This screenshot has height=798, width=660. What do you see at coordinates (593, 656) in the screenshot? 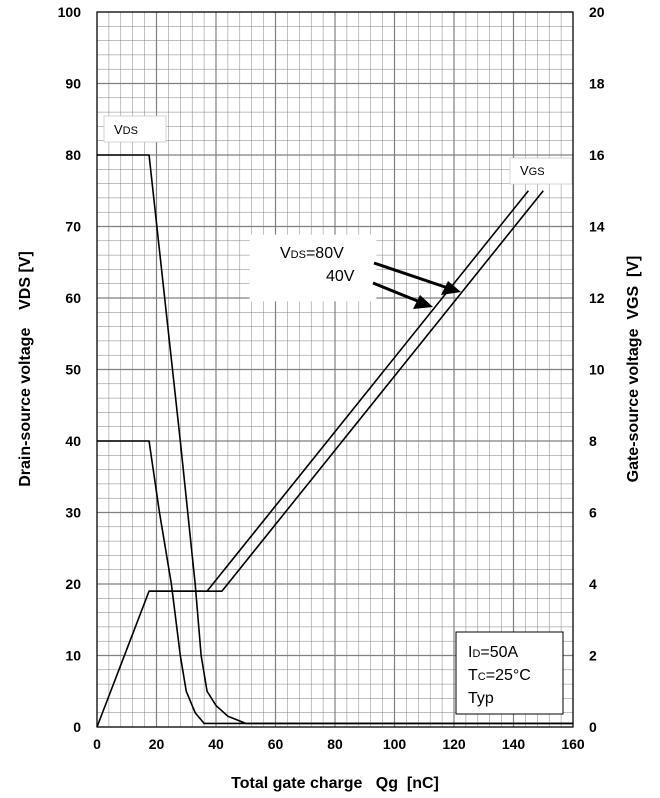
I see `y-right-tick-label: 2` at bounding box center [593, 656].